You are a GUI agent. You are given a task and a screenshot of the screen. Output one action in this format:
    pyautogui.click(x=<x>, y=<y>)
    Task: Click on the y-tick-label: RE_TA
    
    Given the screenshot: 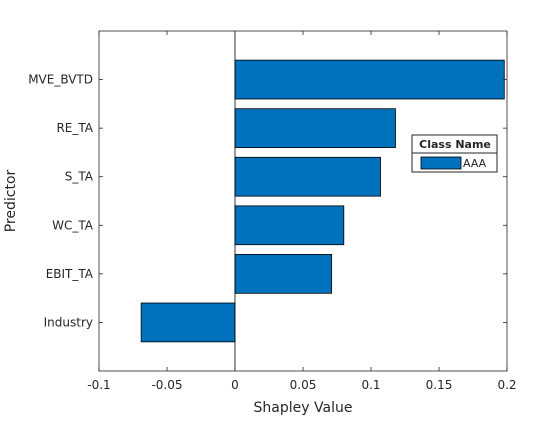 What is the action you would take?
    pyautogui.click(x=74, y=128)
    